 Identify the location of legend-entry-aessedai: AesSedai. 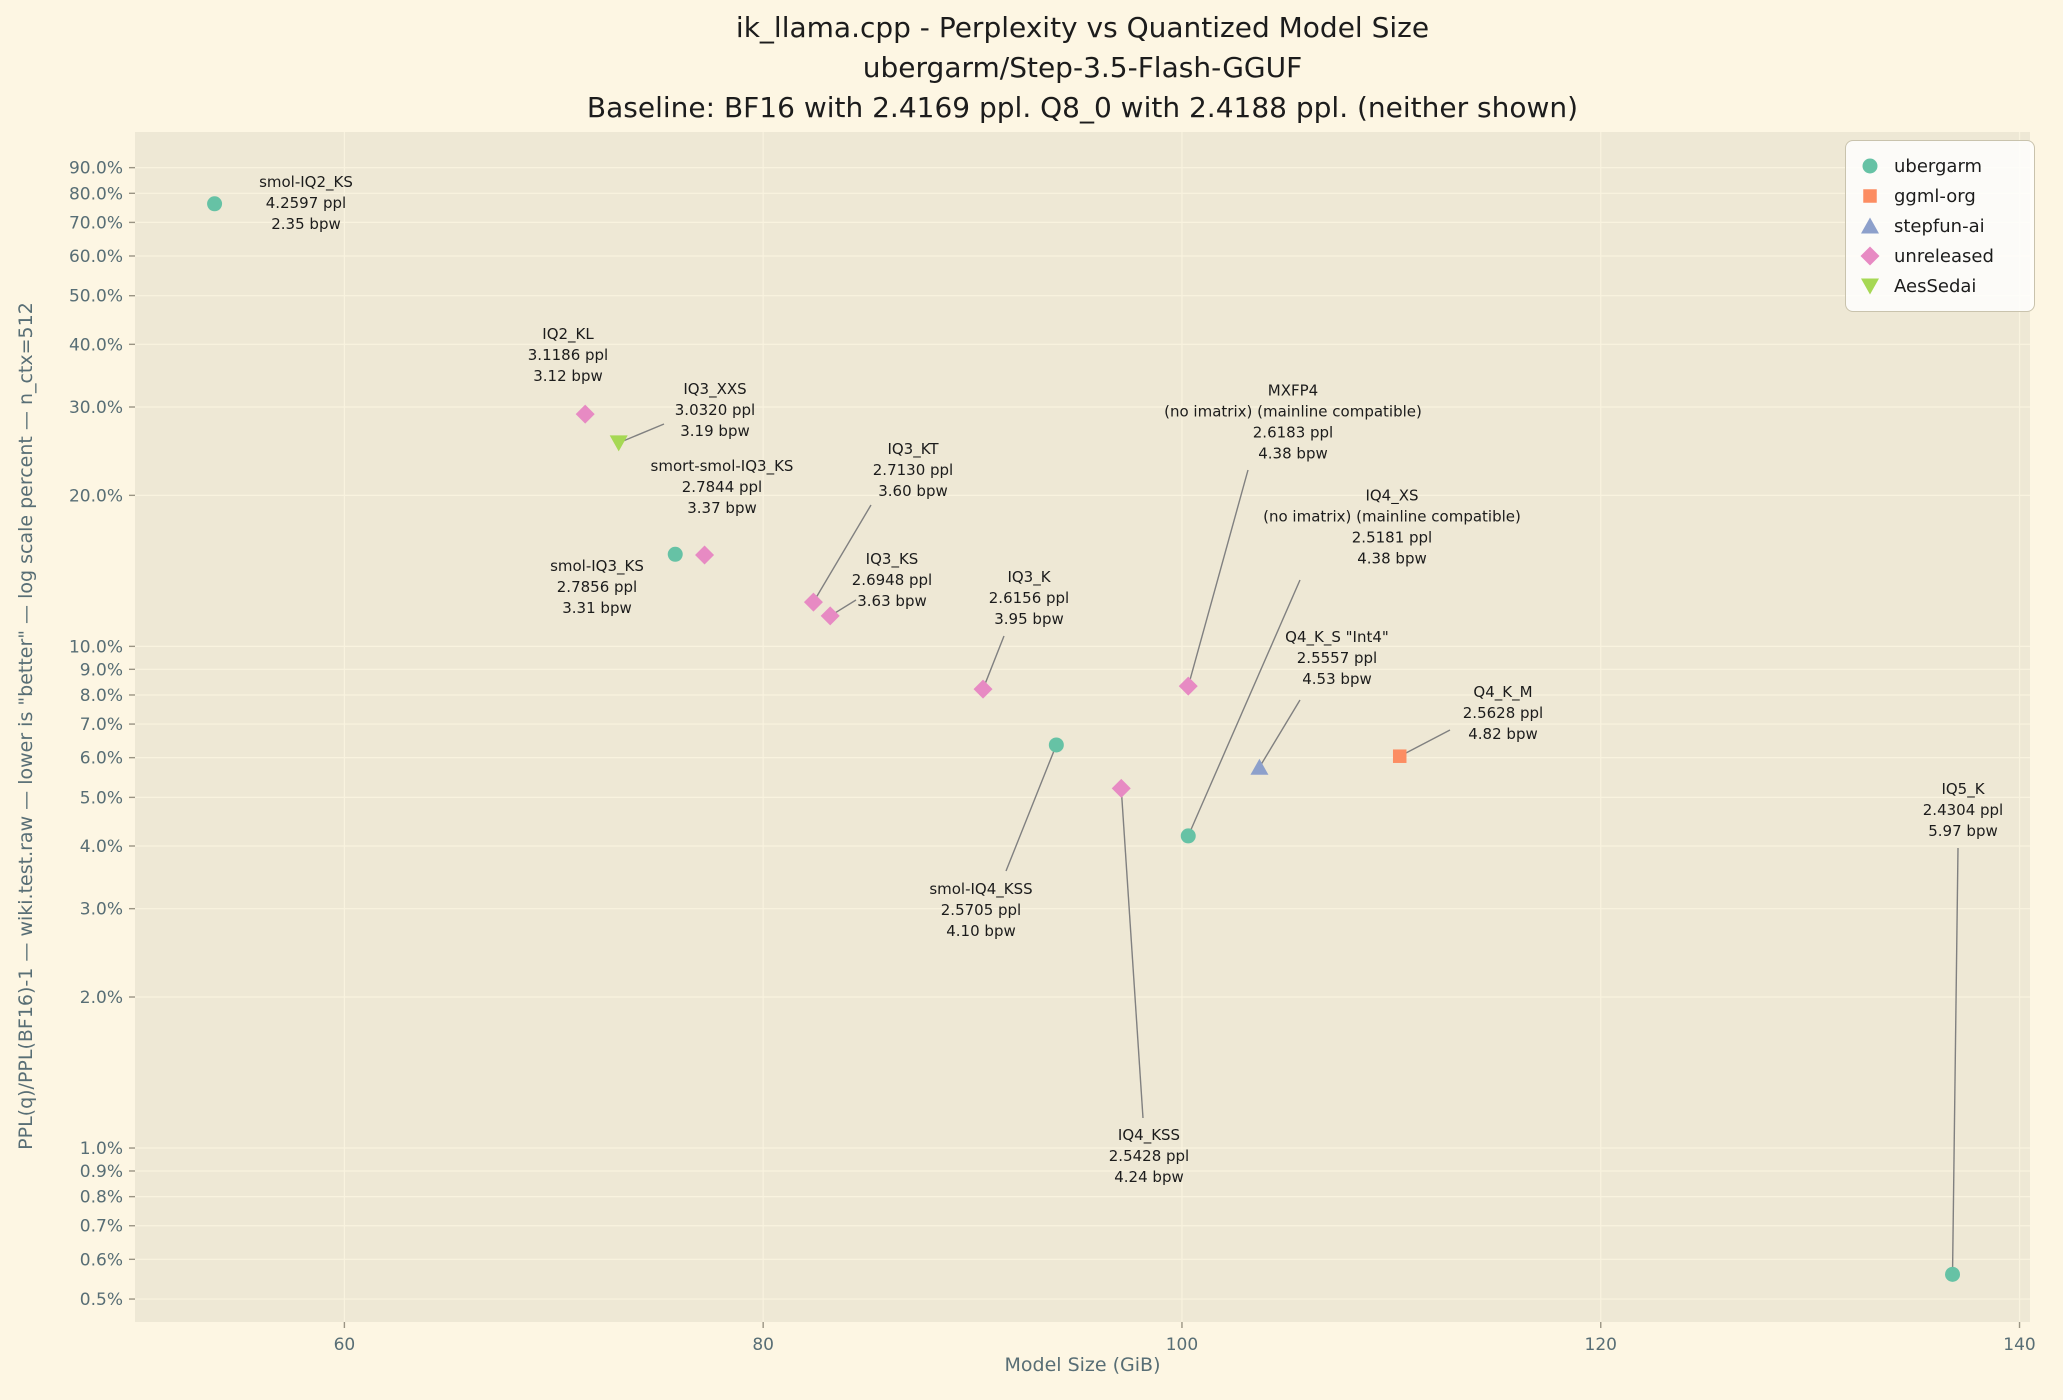
(1940, 286).